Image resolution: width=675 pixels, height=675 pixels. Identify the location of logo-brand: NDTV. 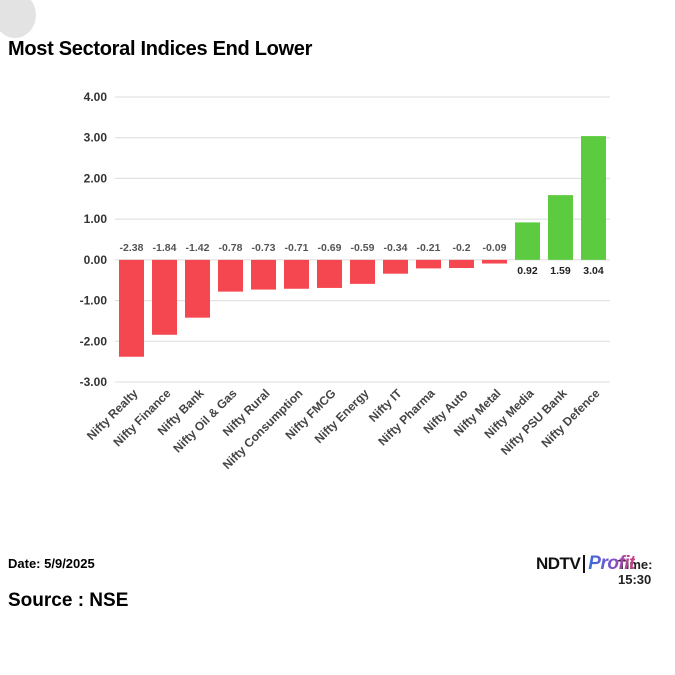
(558, 563).